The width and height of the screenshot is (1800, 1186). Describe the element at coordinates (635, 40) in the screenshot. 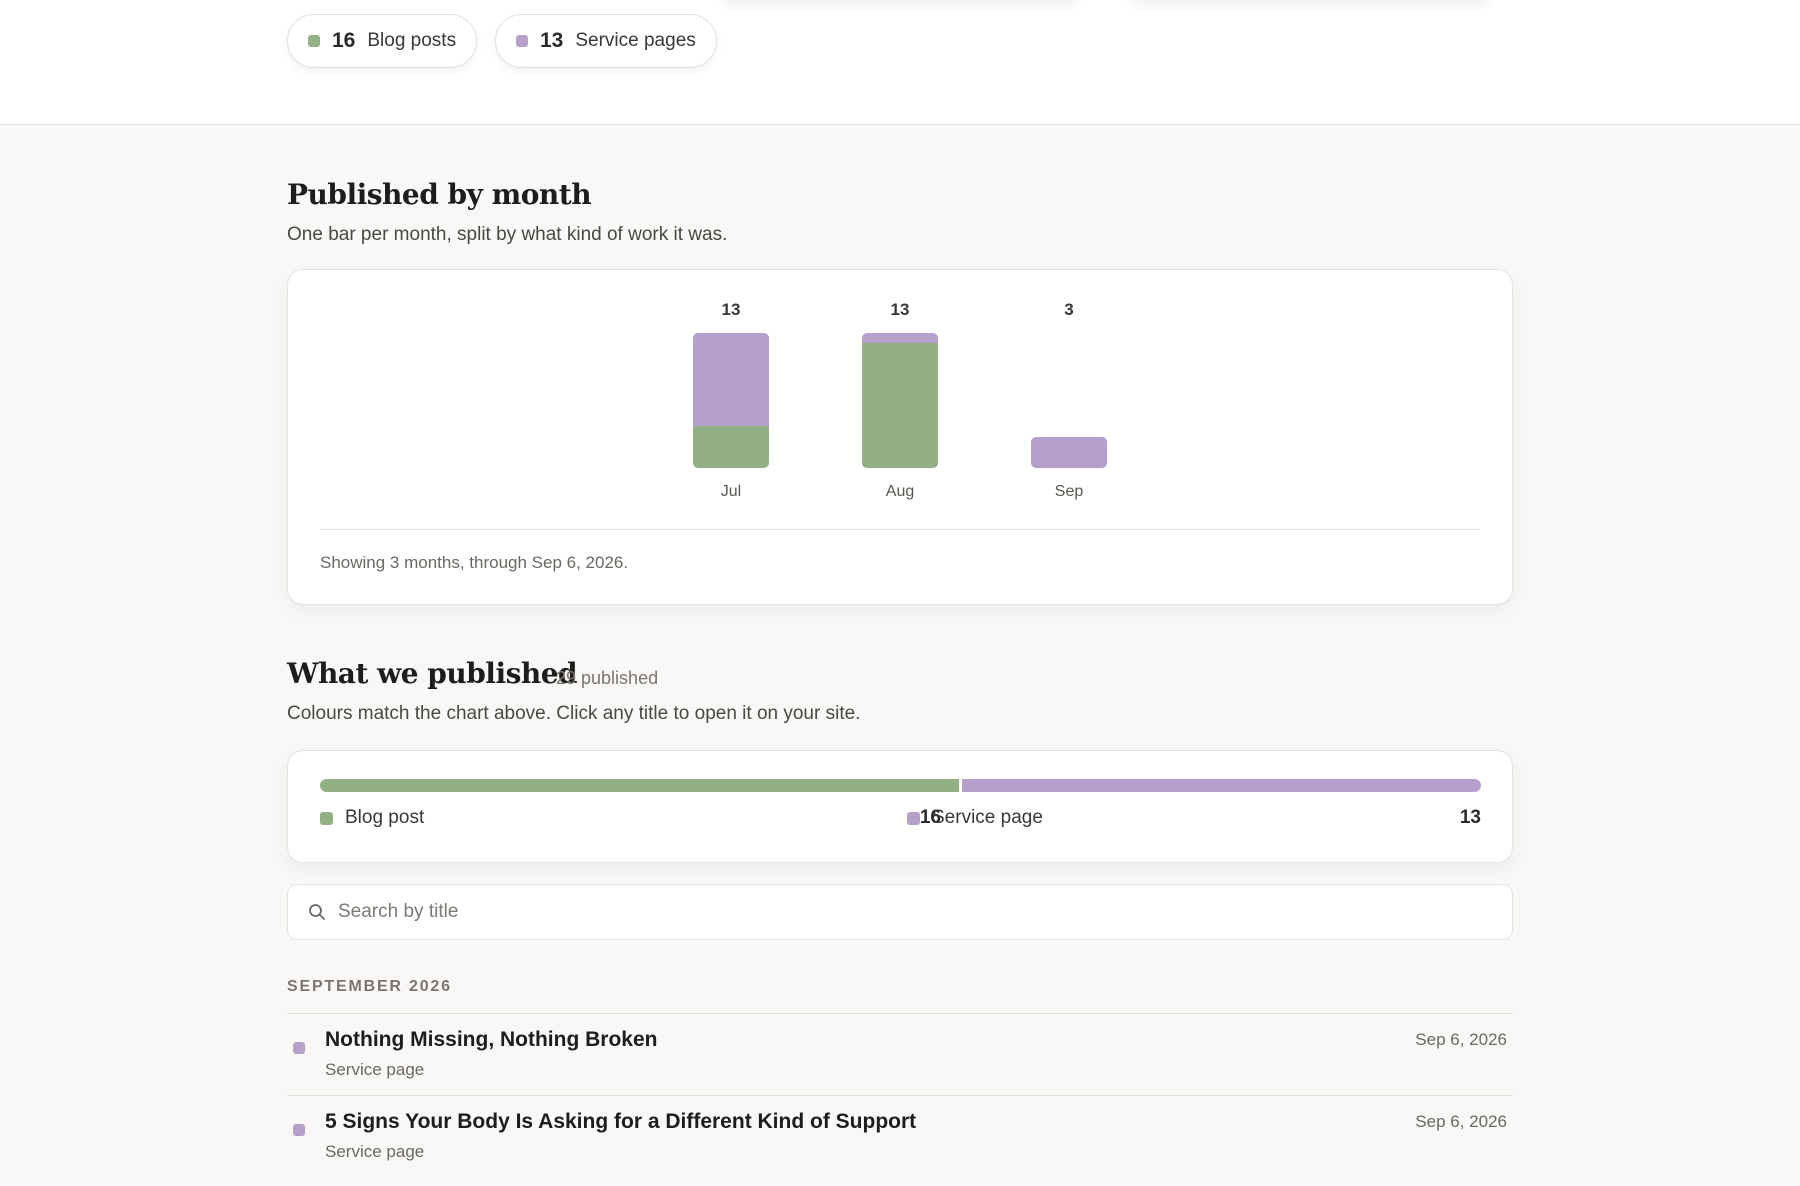

I see `service-pages-label: Service pages` at that location.